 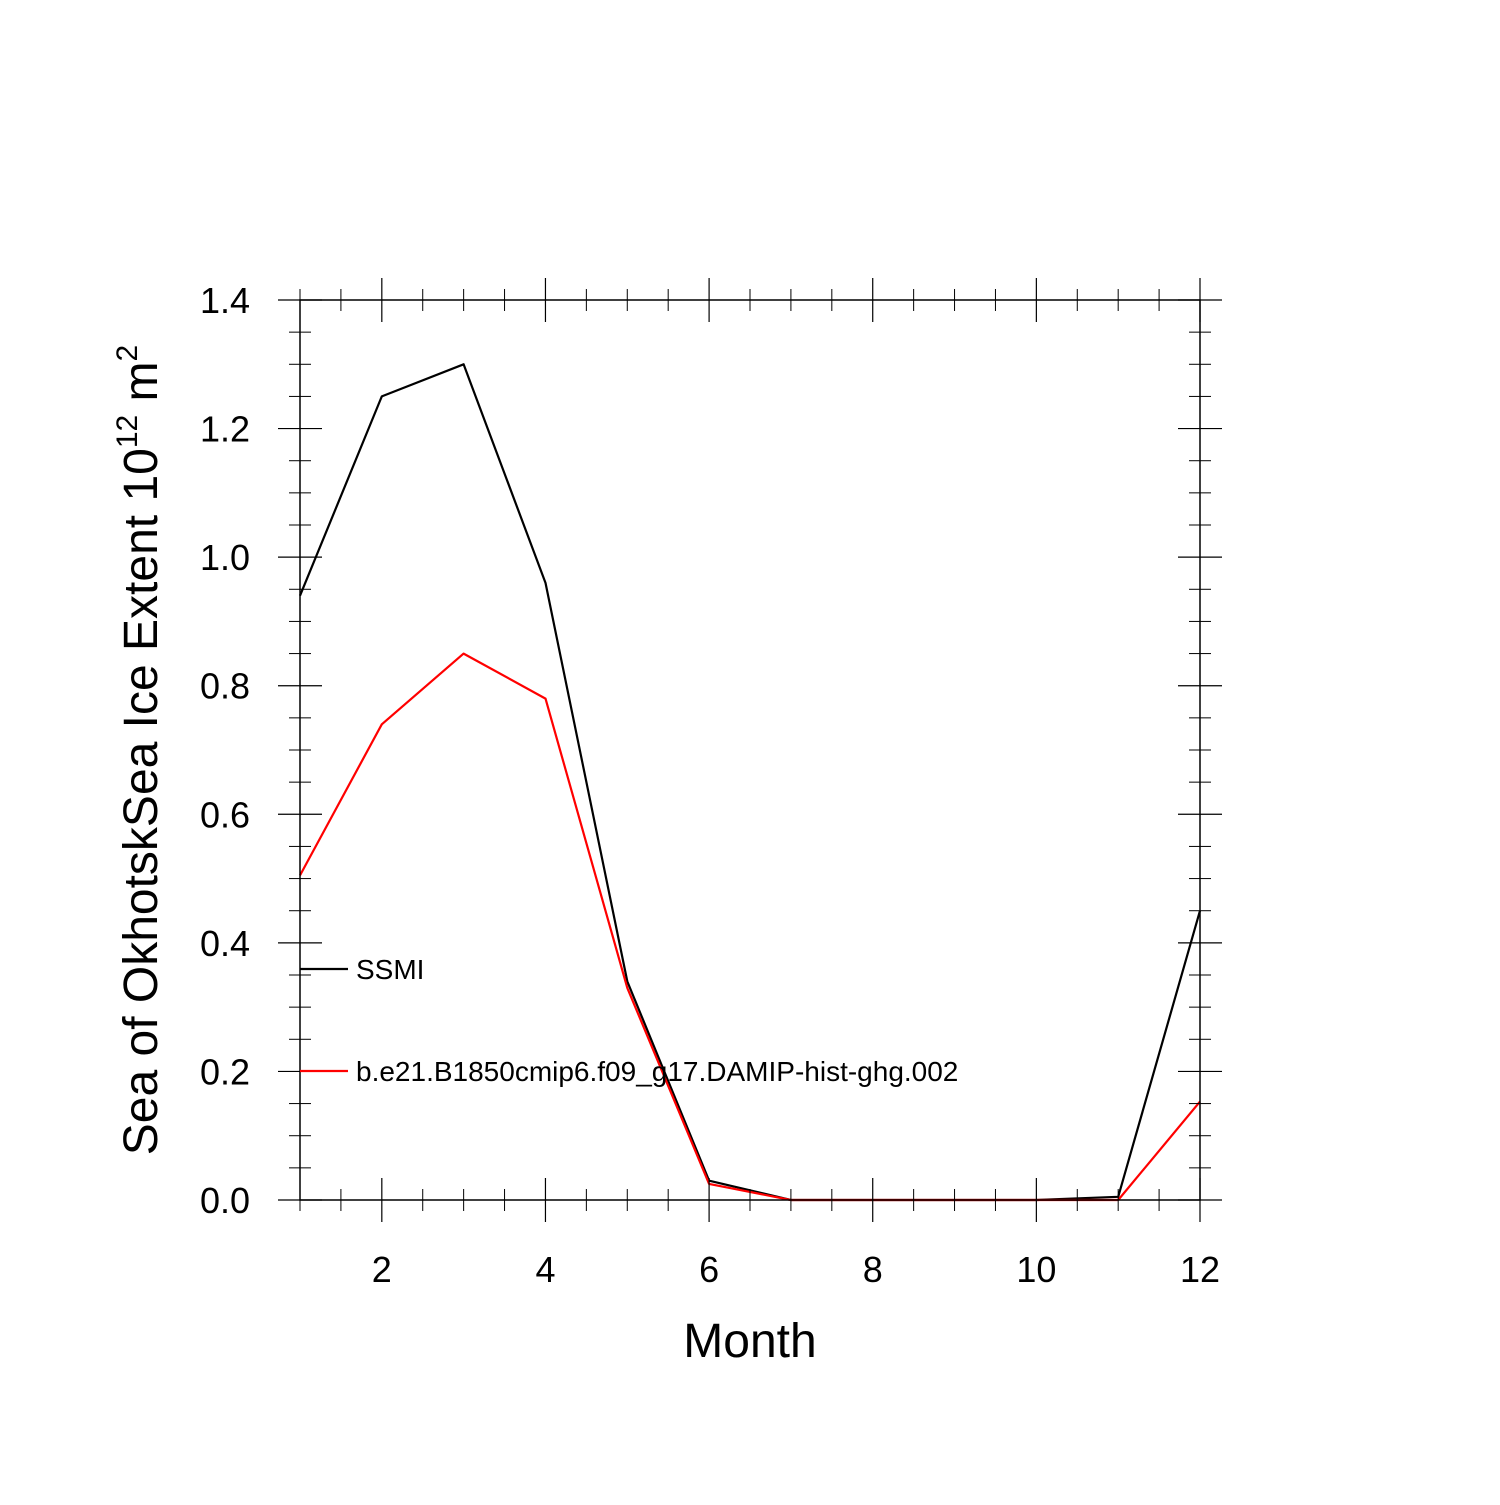 What do you see at coordinates (141, 387) in the screenshot?
I see `y-axis-label-unit: m` at bounding box center [141, 387].